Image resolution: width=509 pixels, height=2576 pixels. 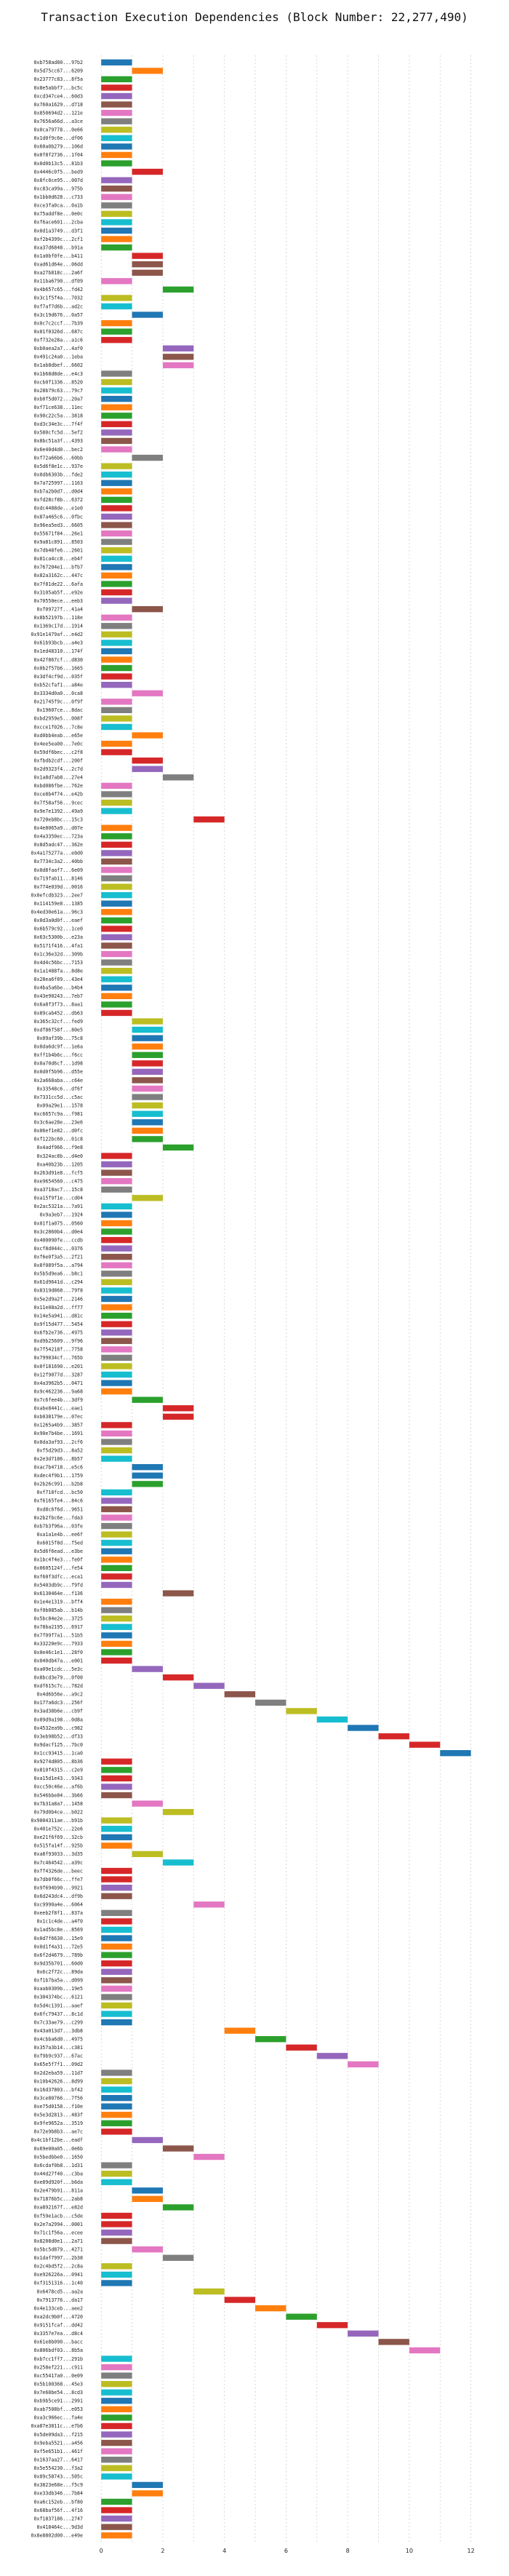 What do you see at coordinates (59, 365) in the screenshot?
I see `tx-label: 0x1ab8dbef...6602` at bounding box center [59, 365].